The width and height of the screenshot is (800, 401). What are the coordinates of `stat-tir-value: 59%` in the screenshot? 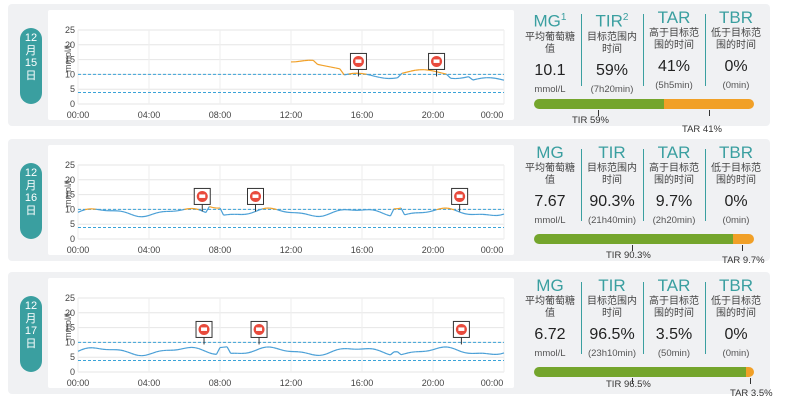 It's located at (612, 70).